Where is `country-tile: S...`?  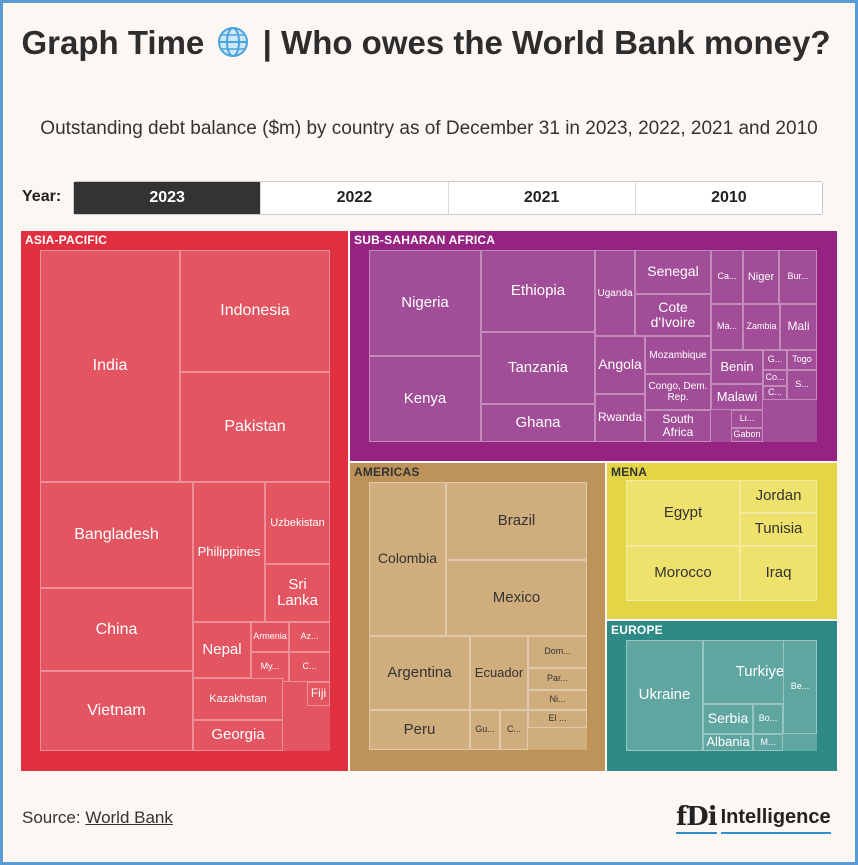 country-tile: S... is located at coordinates (802, 385).